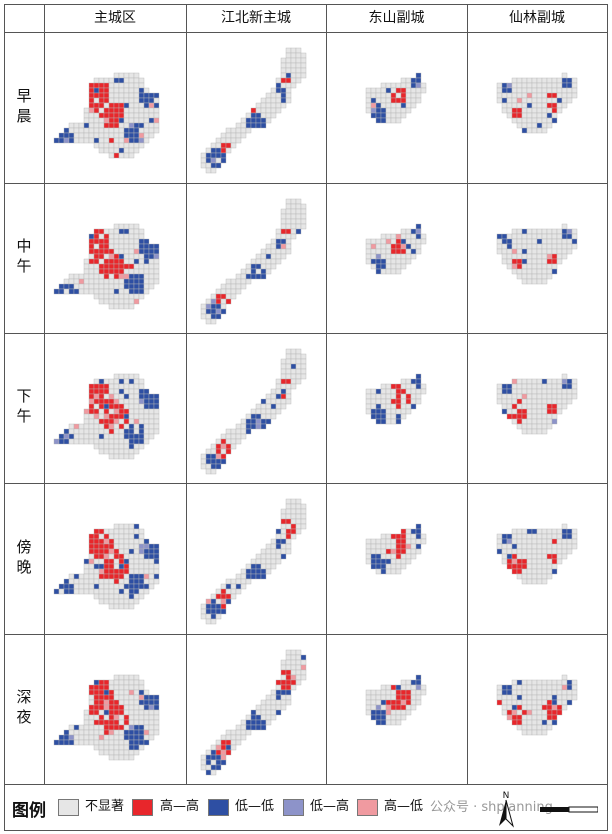 The width and height of the screenshot is (612, 834). Describe the element at coordinates (554, 809) in the screenshot. I see `scale-bar-segment-dark` at that location.